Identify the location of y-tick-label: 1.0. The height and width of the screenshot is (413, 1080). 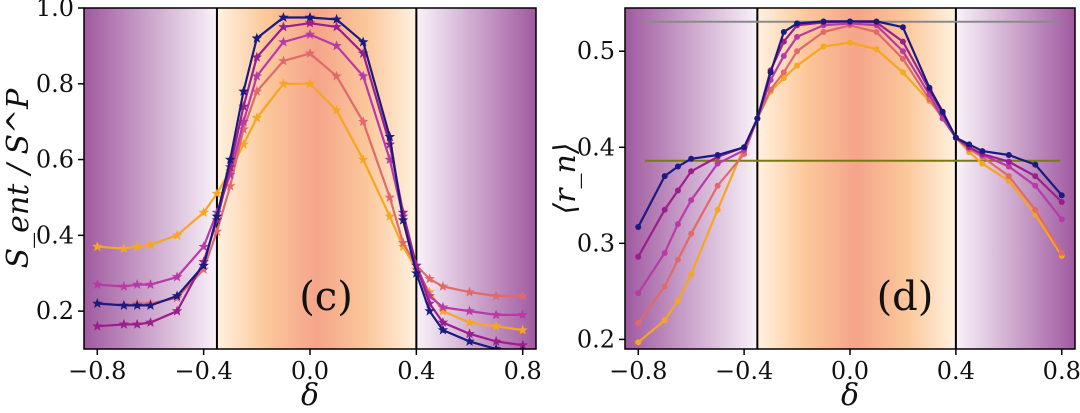
(55, 11).